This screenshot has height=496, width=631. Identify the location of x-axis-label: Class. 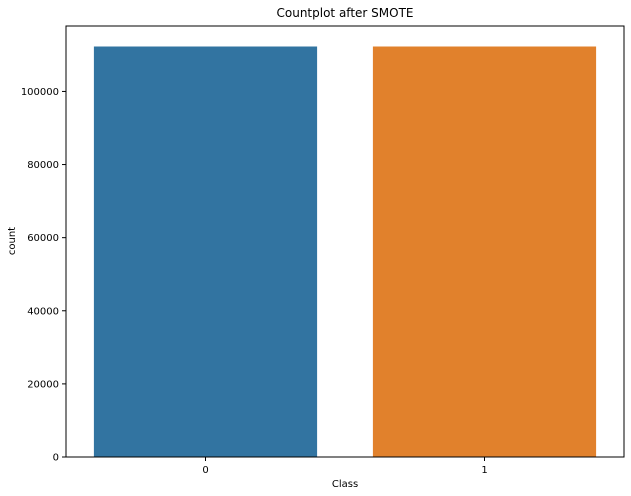
(345, 484).